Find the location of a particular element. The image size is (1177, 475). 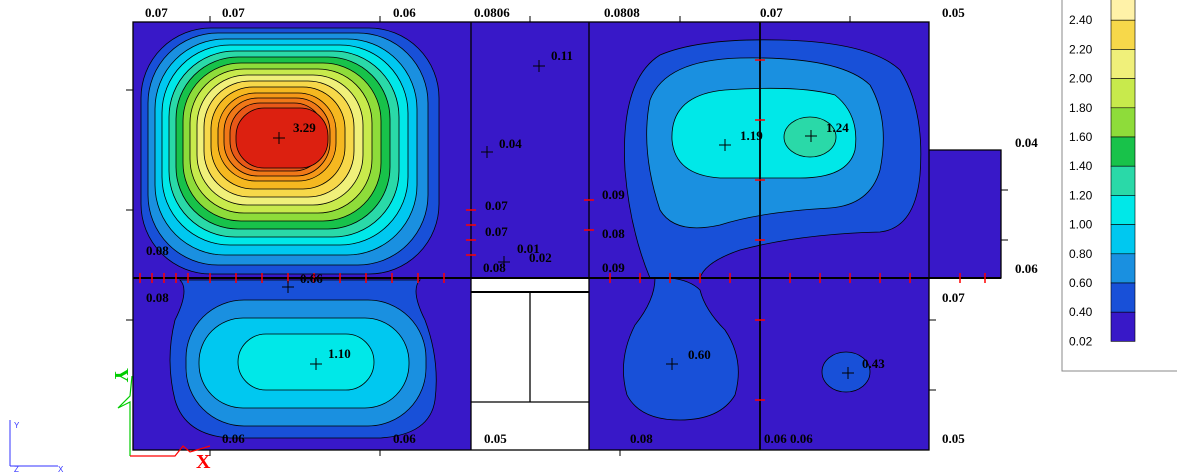

peak-label: 1.19 is located at coordinates (751, 135).